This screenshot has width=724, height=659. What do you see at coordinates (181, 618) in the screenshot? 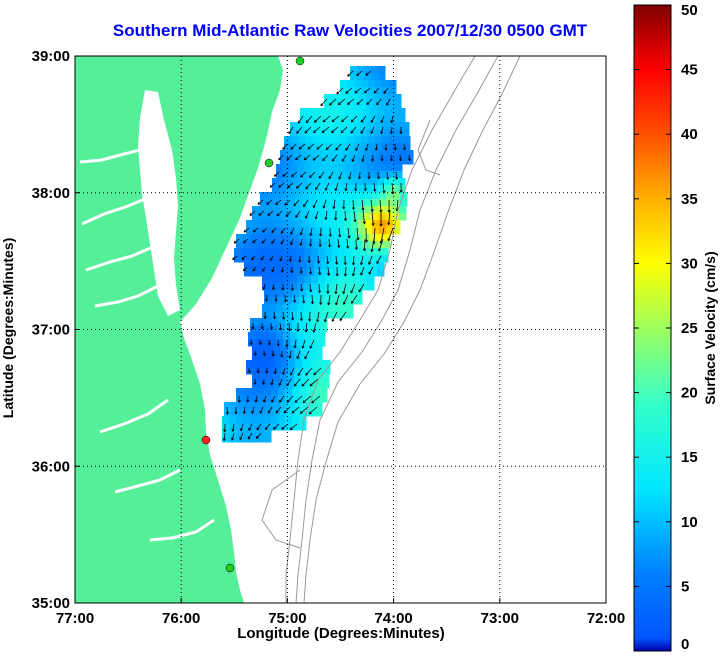
I see `x-tick-label: 76:00` at bounding box center [181, 618].